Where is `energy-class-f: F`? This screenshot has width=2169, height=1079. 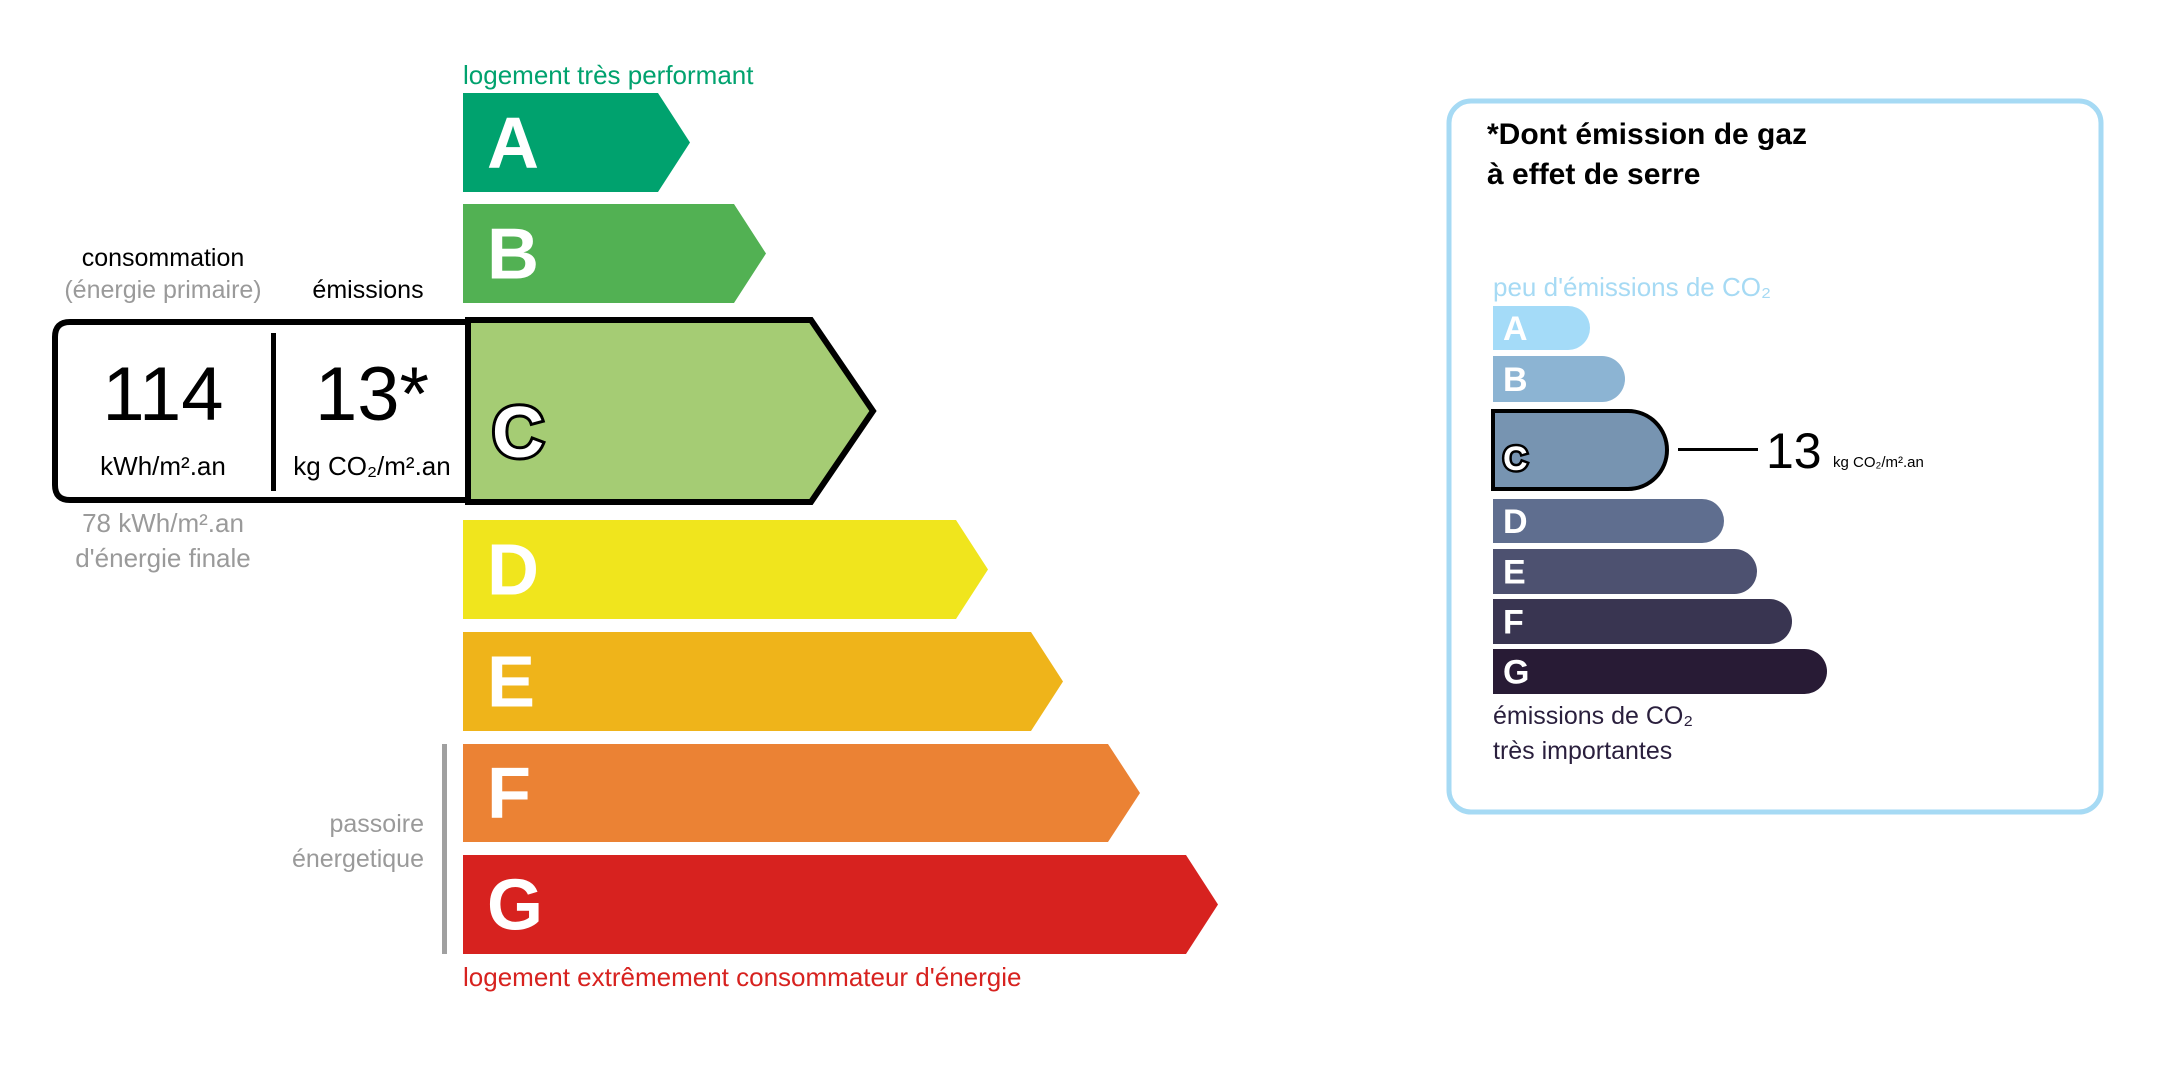
energy-class-f: F is located at coordinates (801, 793).